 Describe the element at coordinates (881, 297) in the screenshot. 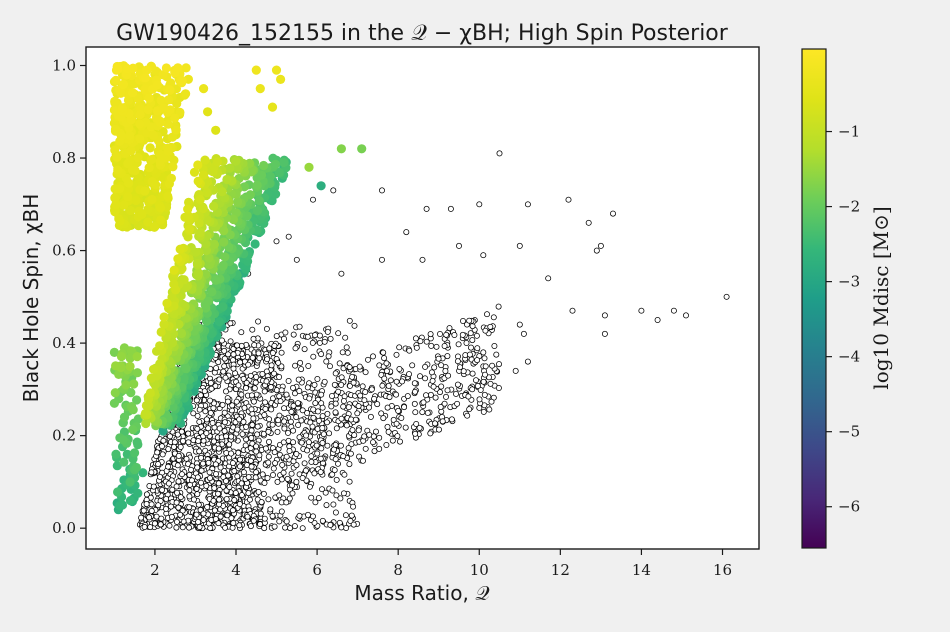

I see `colorbar-label: log10 Mdisc [M⊙]` at that location.